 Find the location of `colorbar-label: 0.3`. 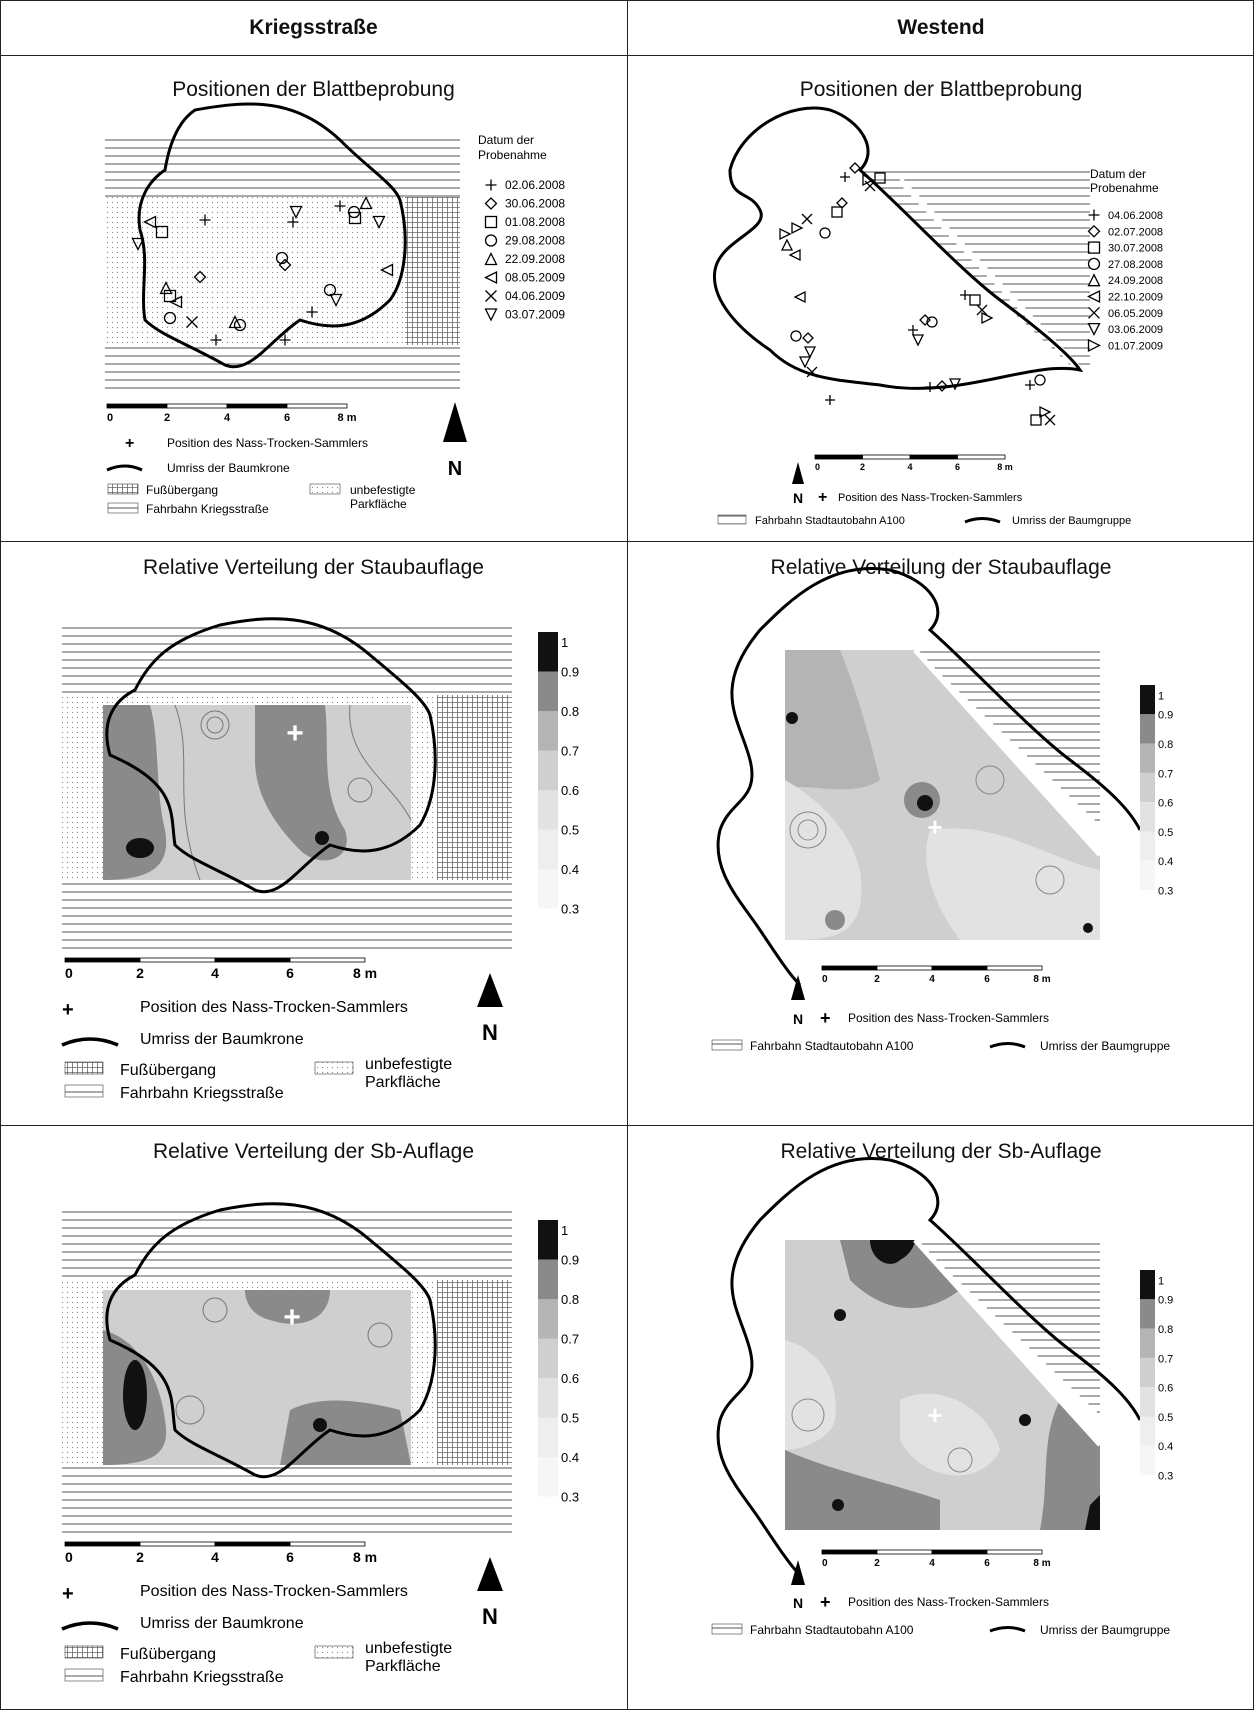

colorbar-label: 0.3 is located at coordinates (1165, 892).